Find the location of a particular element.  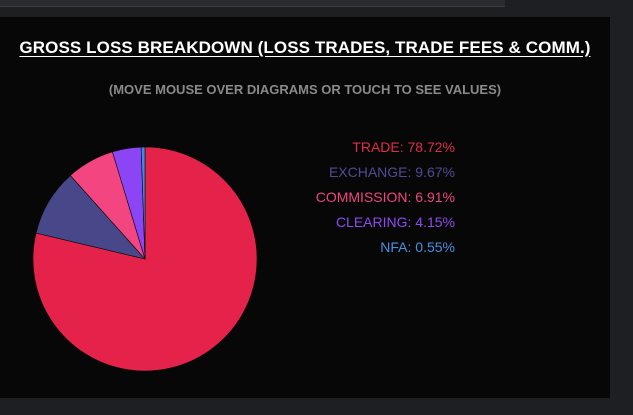

top-window-divider is located at coordinates (252, 6).